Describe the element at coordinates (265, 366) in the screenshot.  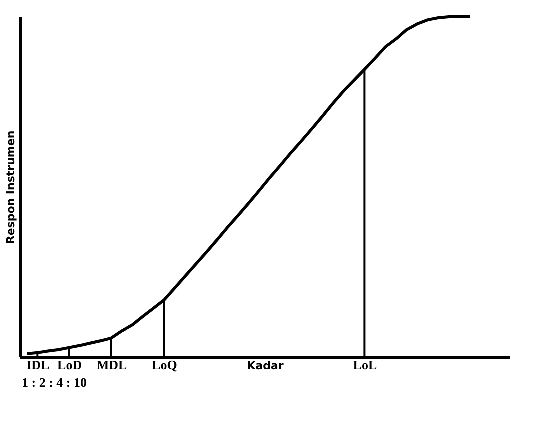
I see `x-axis-title: Kadar` at that location.